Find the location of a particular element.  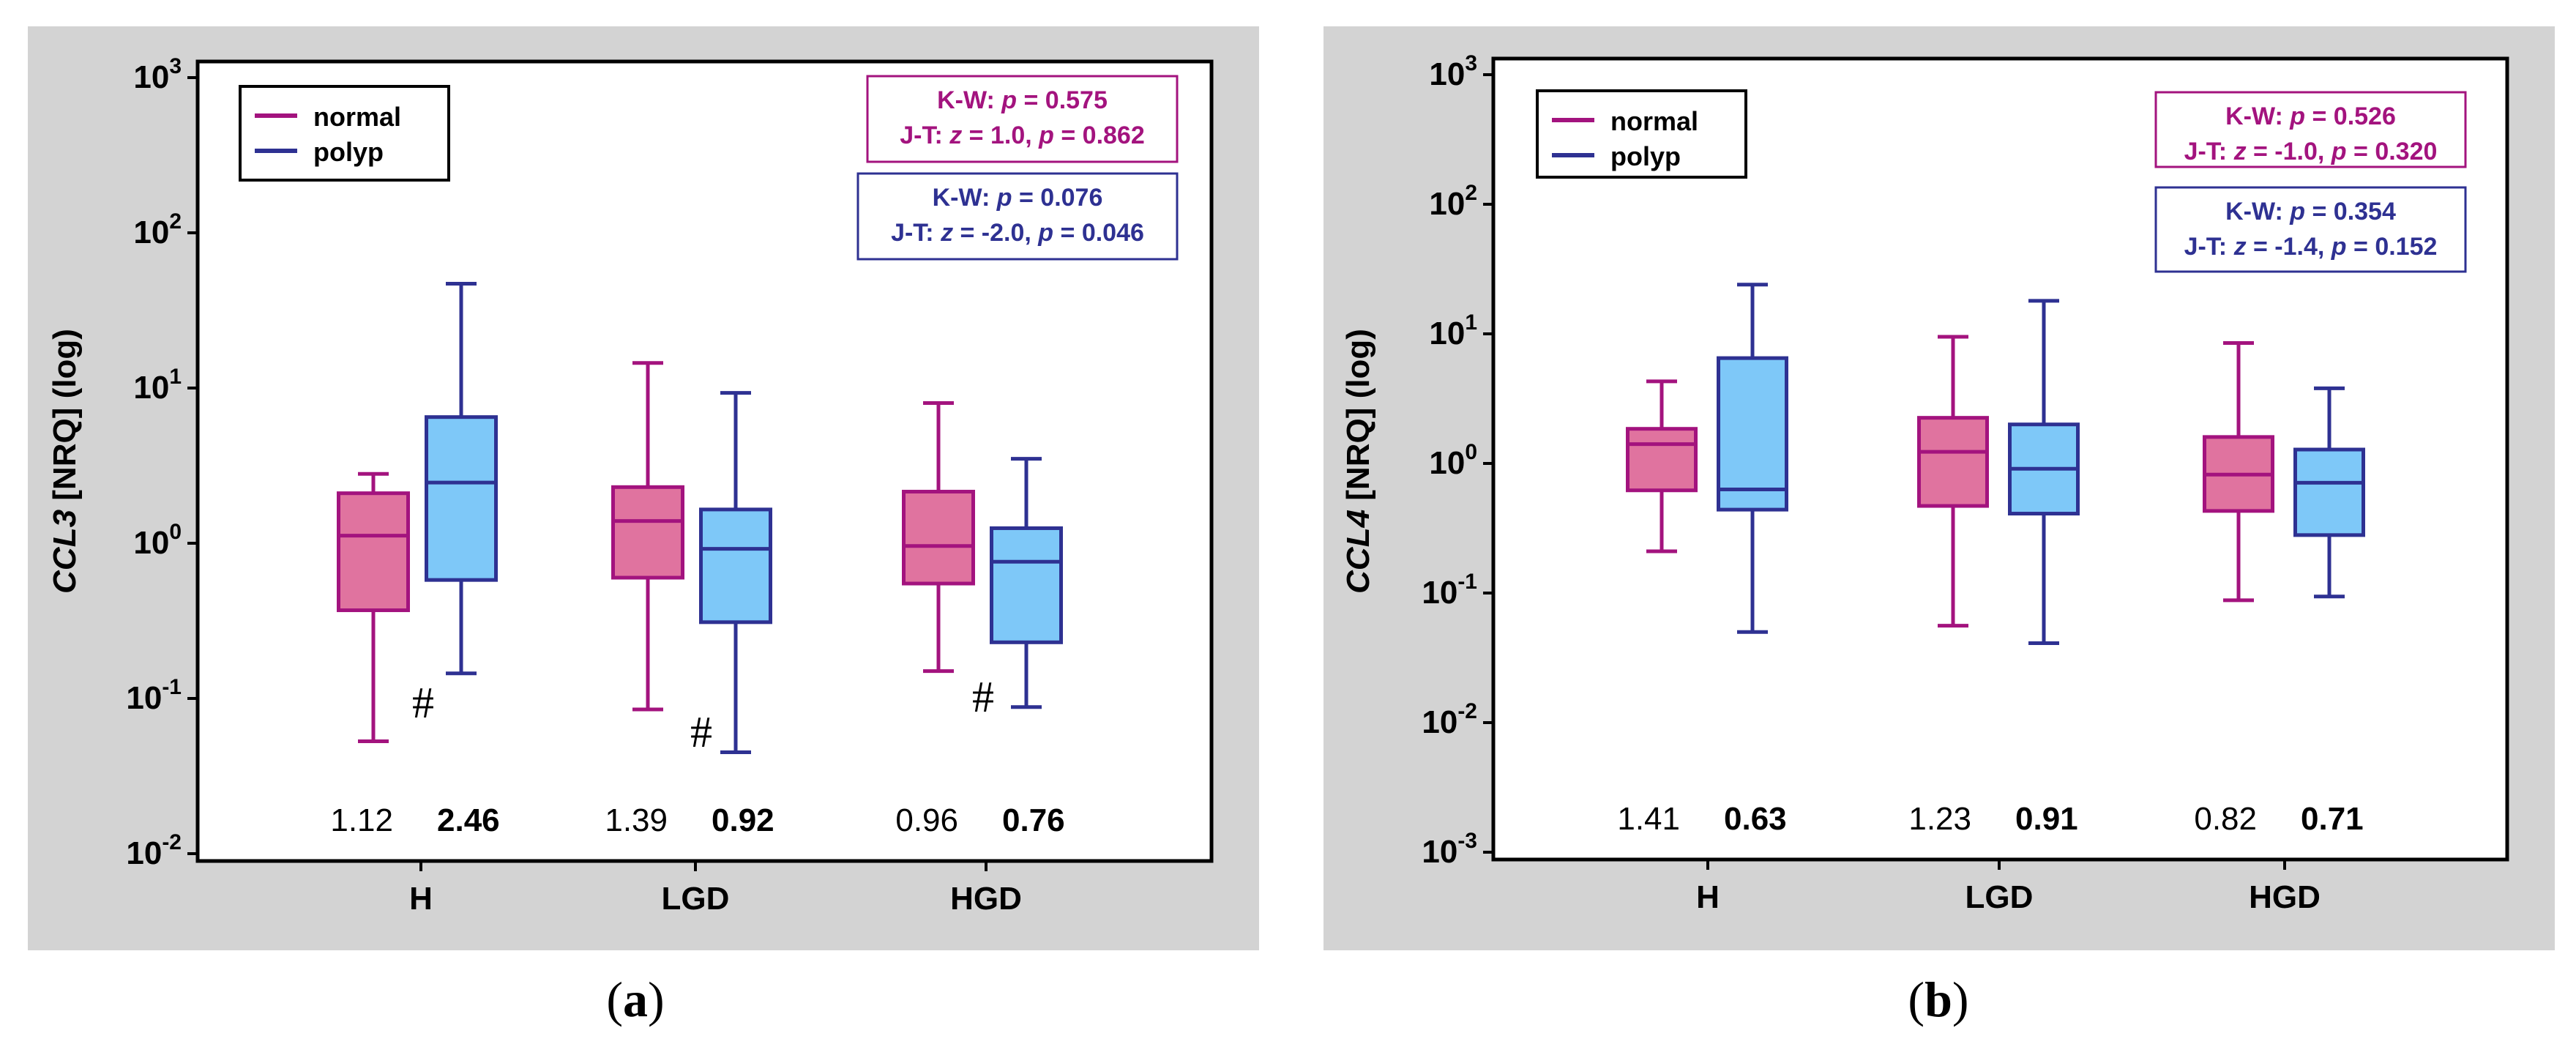

stats-jt-p-value: = 0.862 is located at coordinates (1099, 135).